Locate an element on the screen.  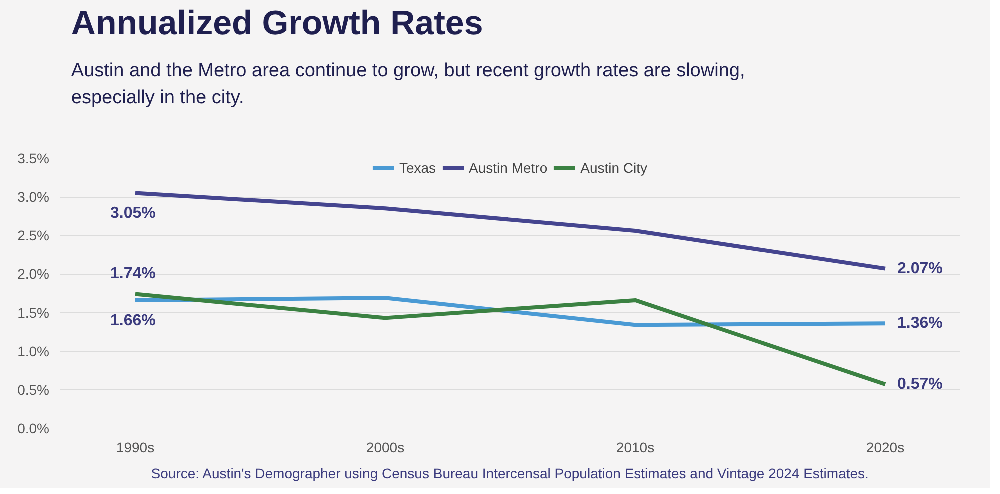
y-tick-label: 2.5% is located at coordinates (34, 236).